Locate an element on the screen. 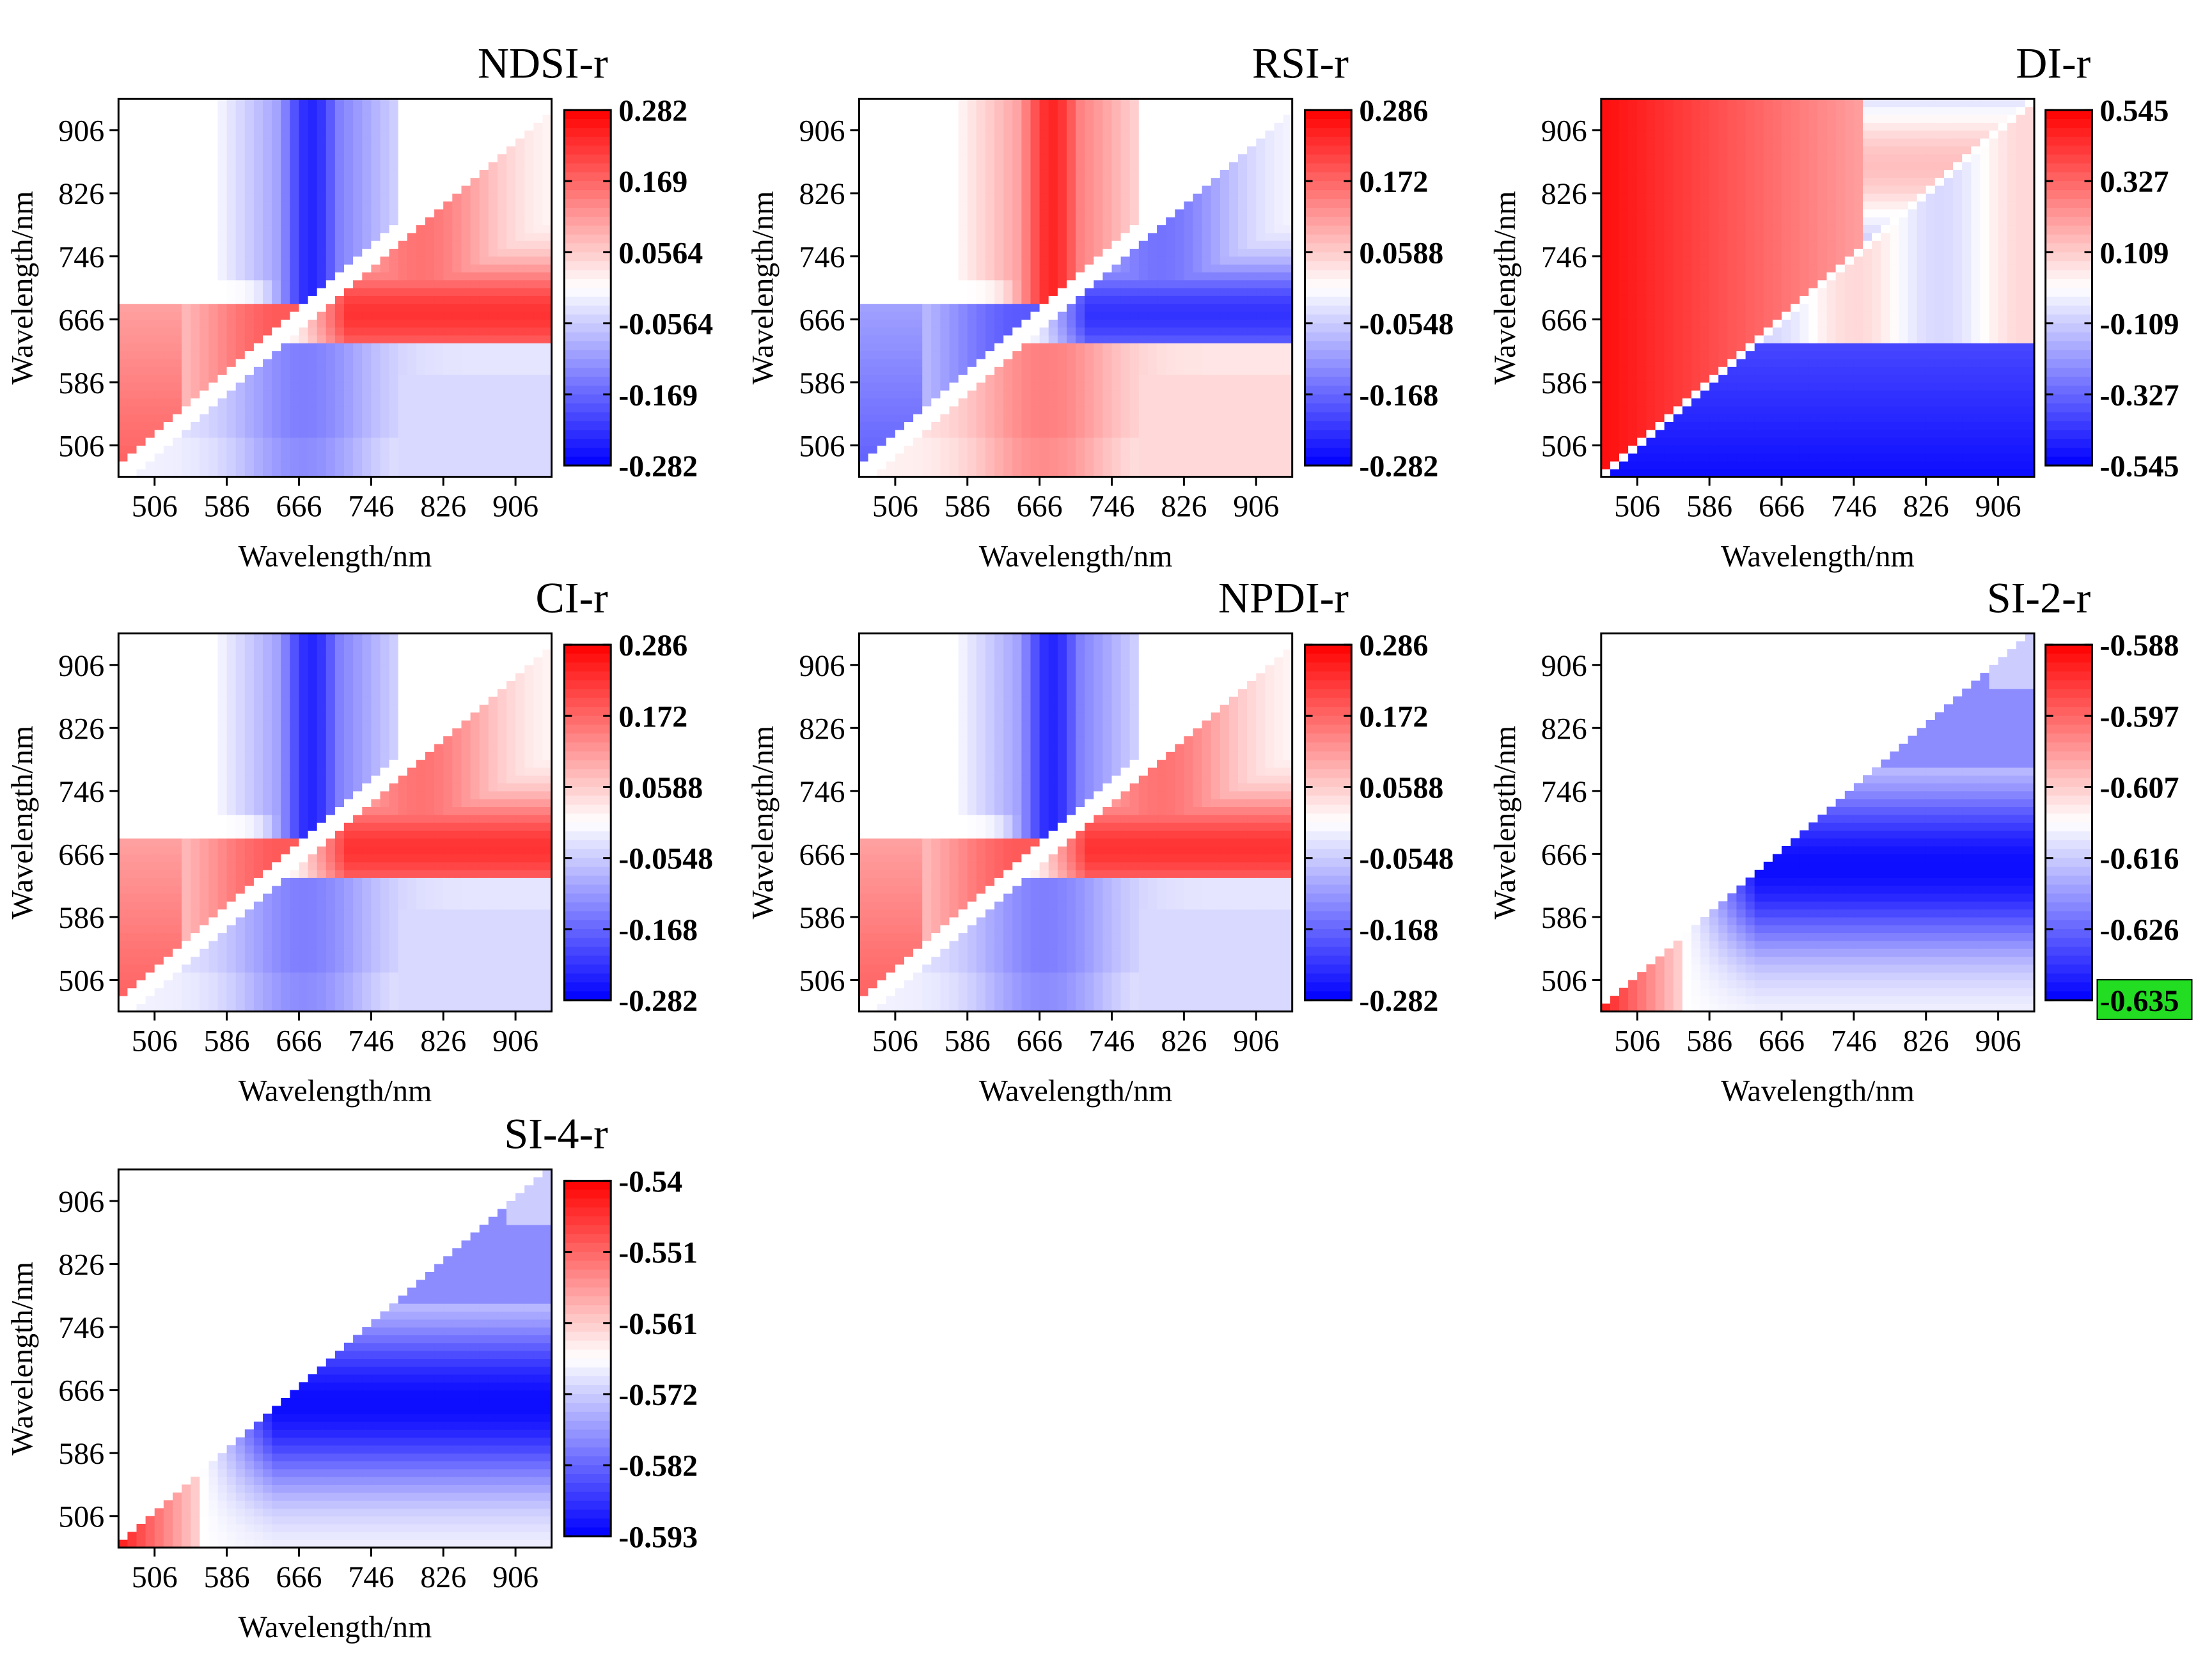 The width and height of the screenshot is (2212, 1664). x-tick-label: 906 is located at coordinates (1256, 507).